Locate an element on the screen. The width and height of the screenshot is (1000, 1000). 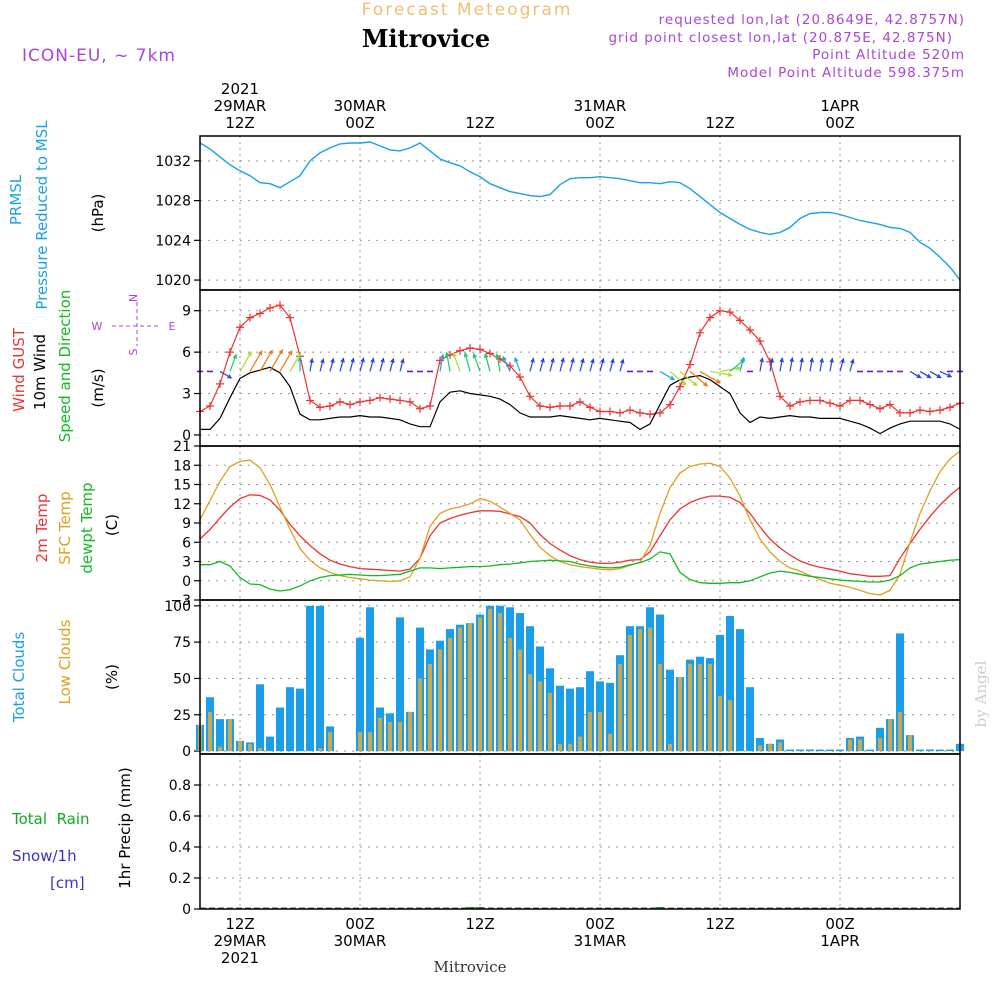
pressure-unit-label: (hPa) is located at coordinates (98, 213).